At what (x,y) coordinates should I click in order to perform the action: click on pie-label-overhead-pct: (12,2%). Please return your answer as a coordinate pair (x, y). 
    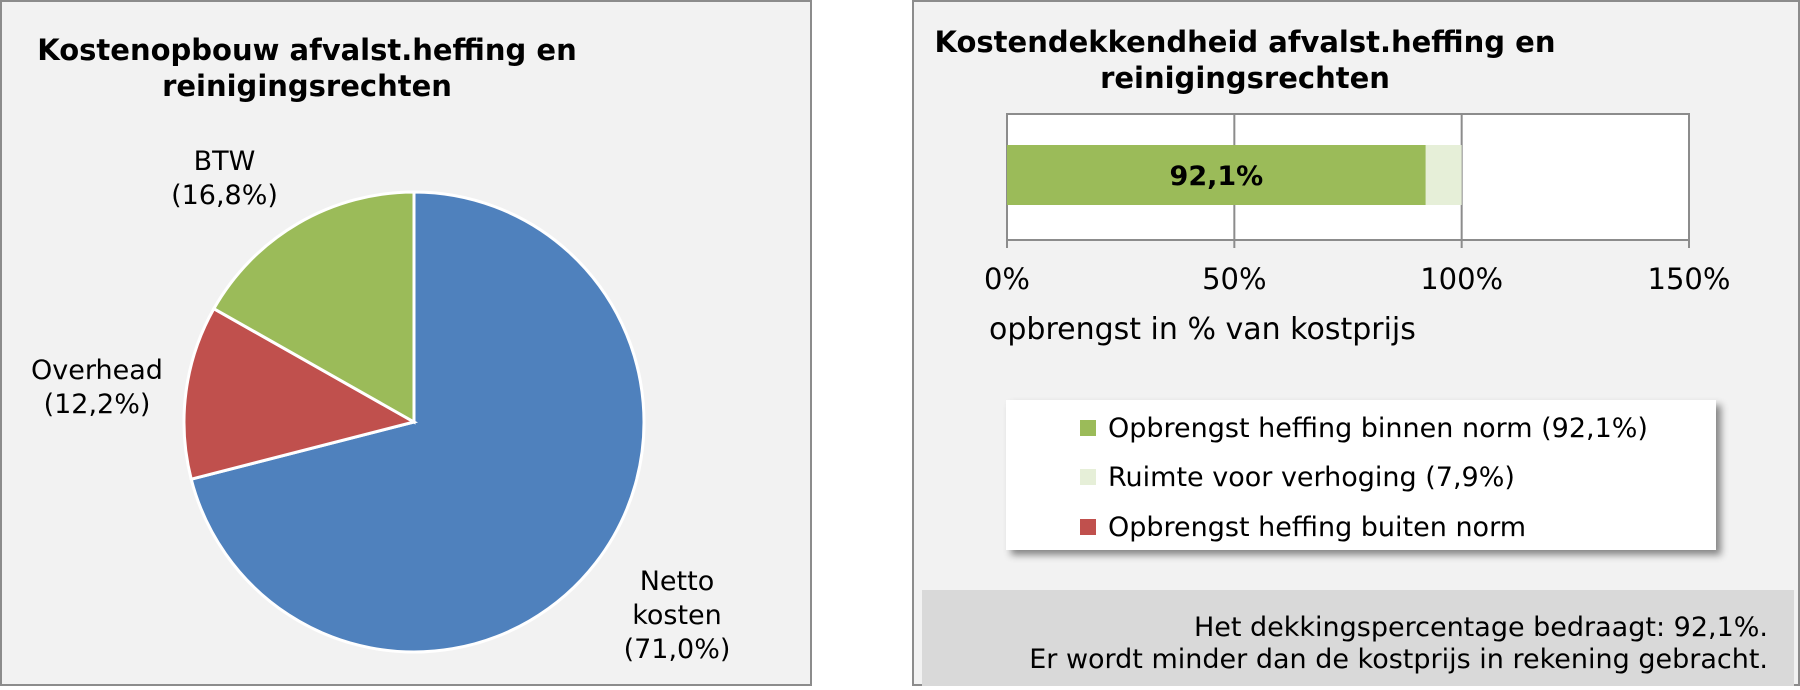
    Looking at the image, I should click on (97, 404).